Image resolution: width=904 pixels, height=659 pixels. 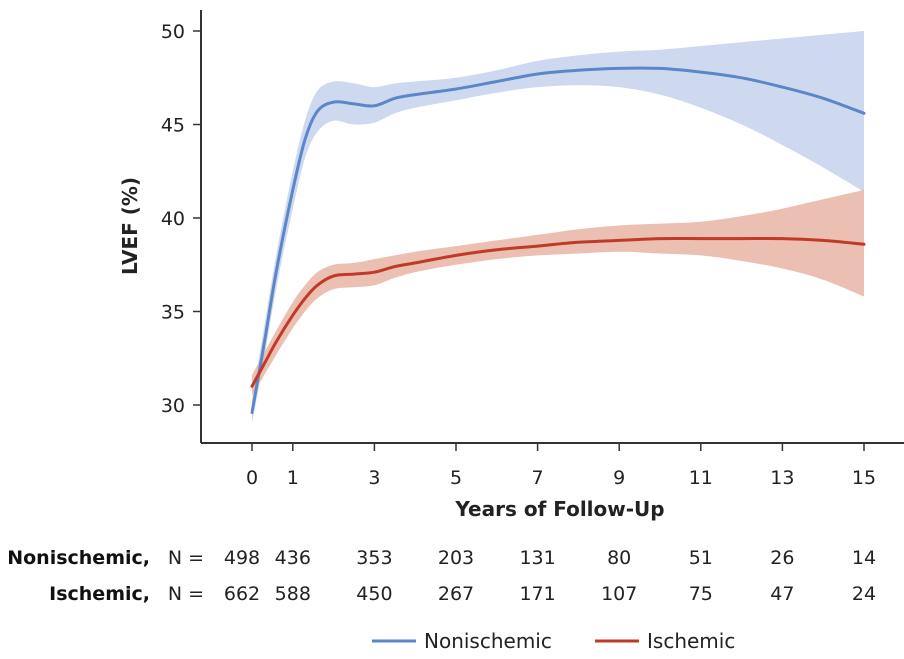 What do you see at coordinates (130, 226) in the screenshot?
I see `y-axis-title: LVEF (%)` at bounding box center [130, 226].